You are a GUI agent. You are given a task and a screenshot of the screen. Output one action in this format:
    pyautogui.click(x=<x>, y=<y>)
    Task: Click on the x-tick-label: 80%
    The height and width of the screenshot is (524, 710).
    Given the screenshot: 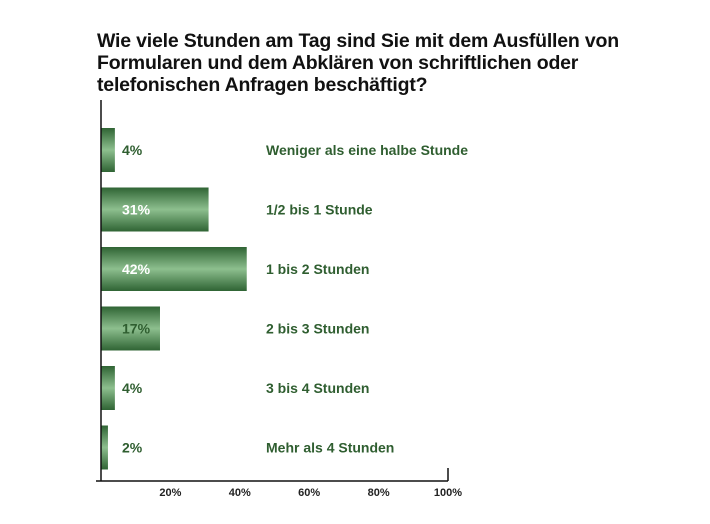 What is the action you would take?
    pyautogui.click(x=379, y=493)
    